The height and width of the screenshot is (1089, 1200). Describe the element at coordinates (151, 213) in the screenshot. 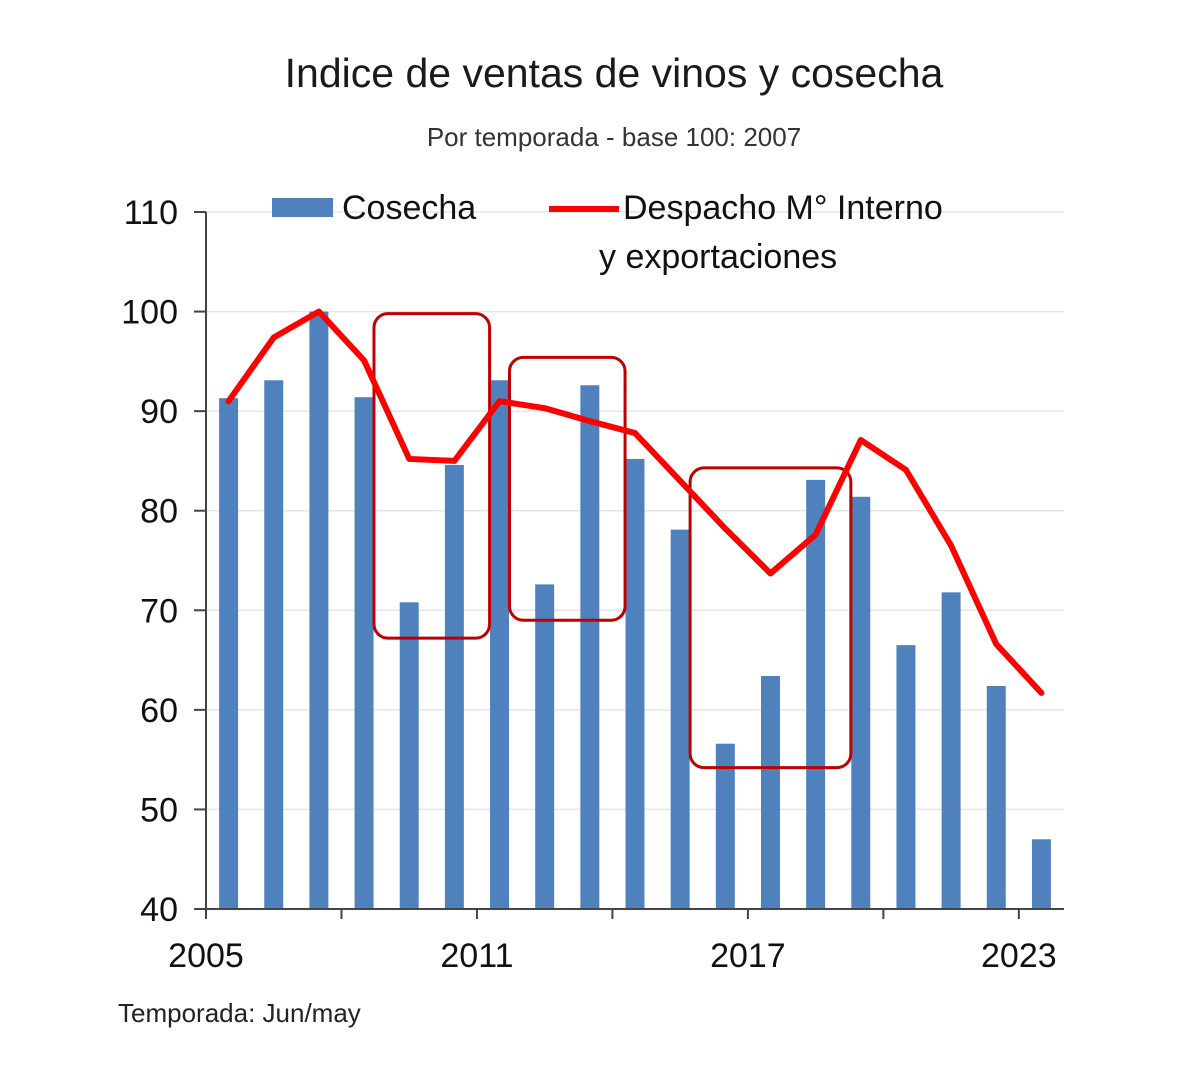

I see `y-tick-label: 110` at that location.